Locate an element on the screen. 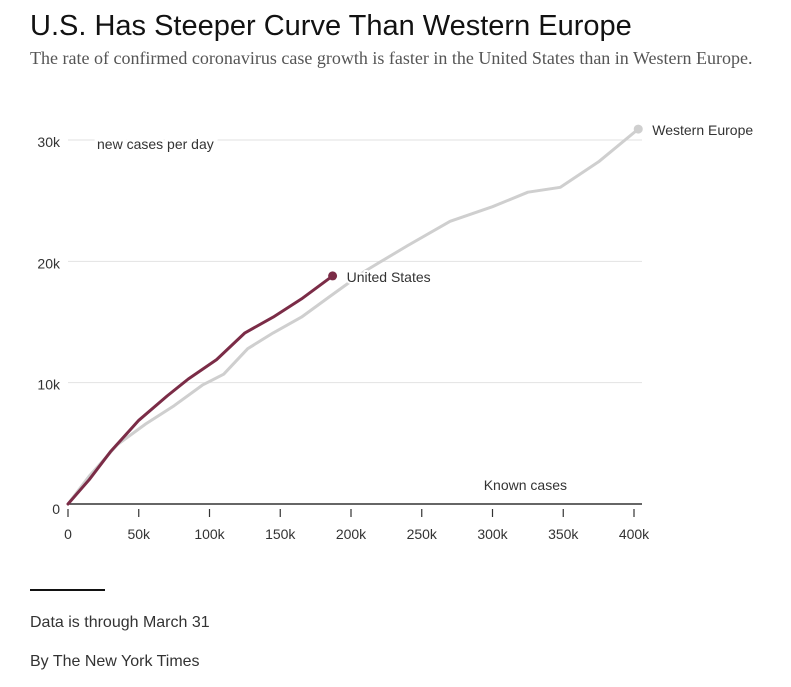  x-tick-label: 100k is located at coordinates (209, 534).